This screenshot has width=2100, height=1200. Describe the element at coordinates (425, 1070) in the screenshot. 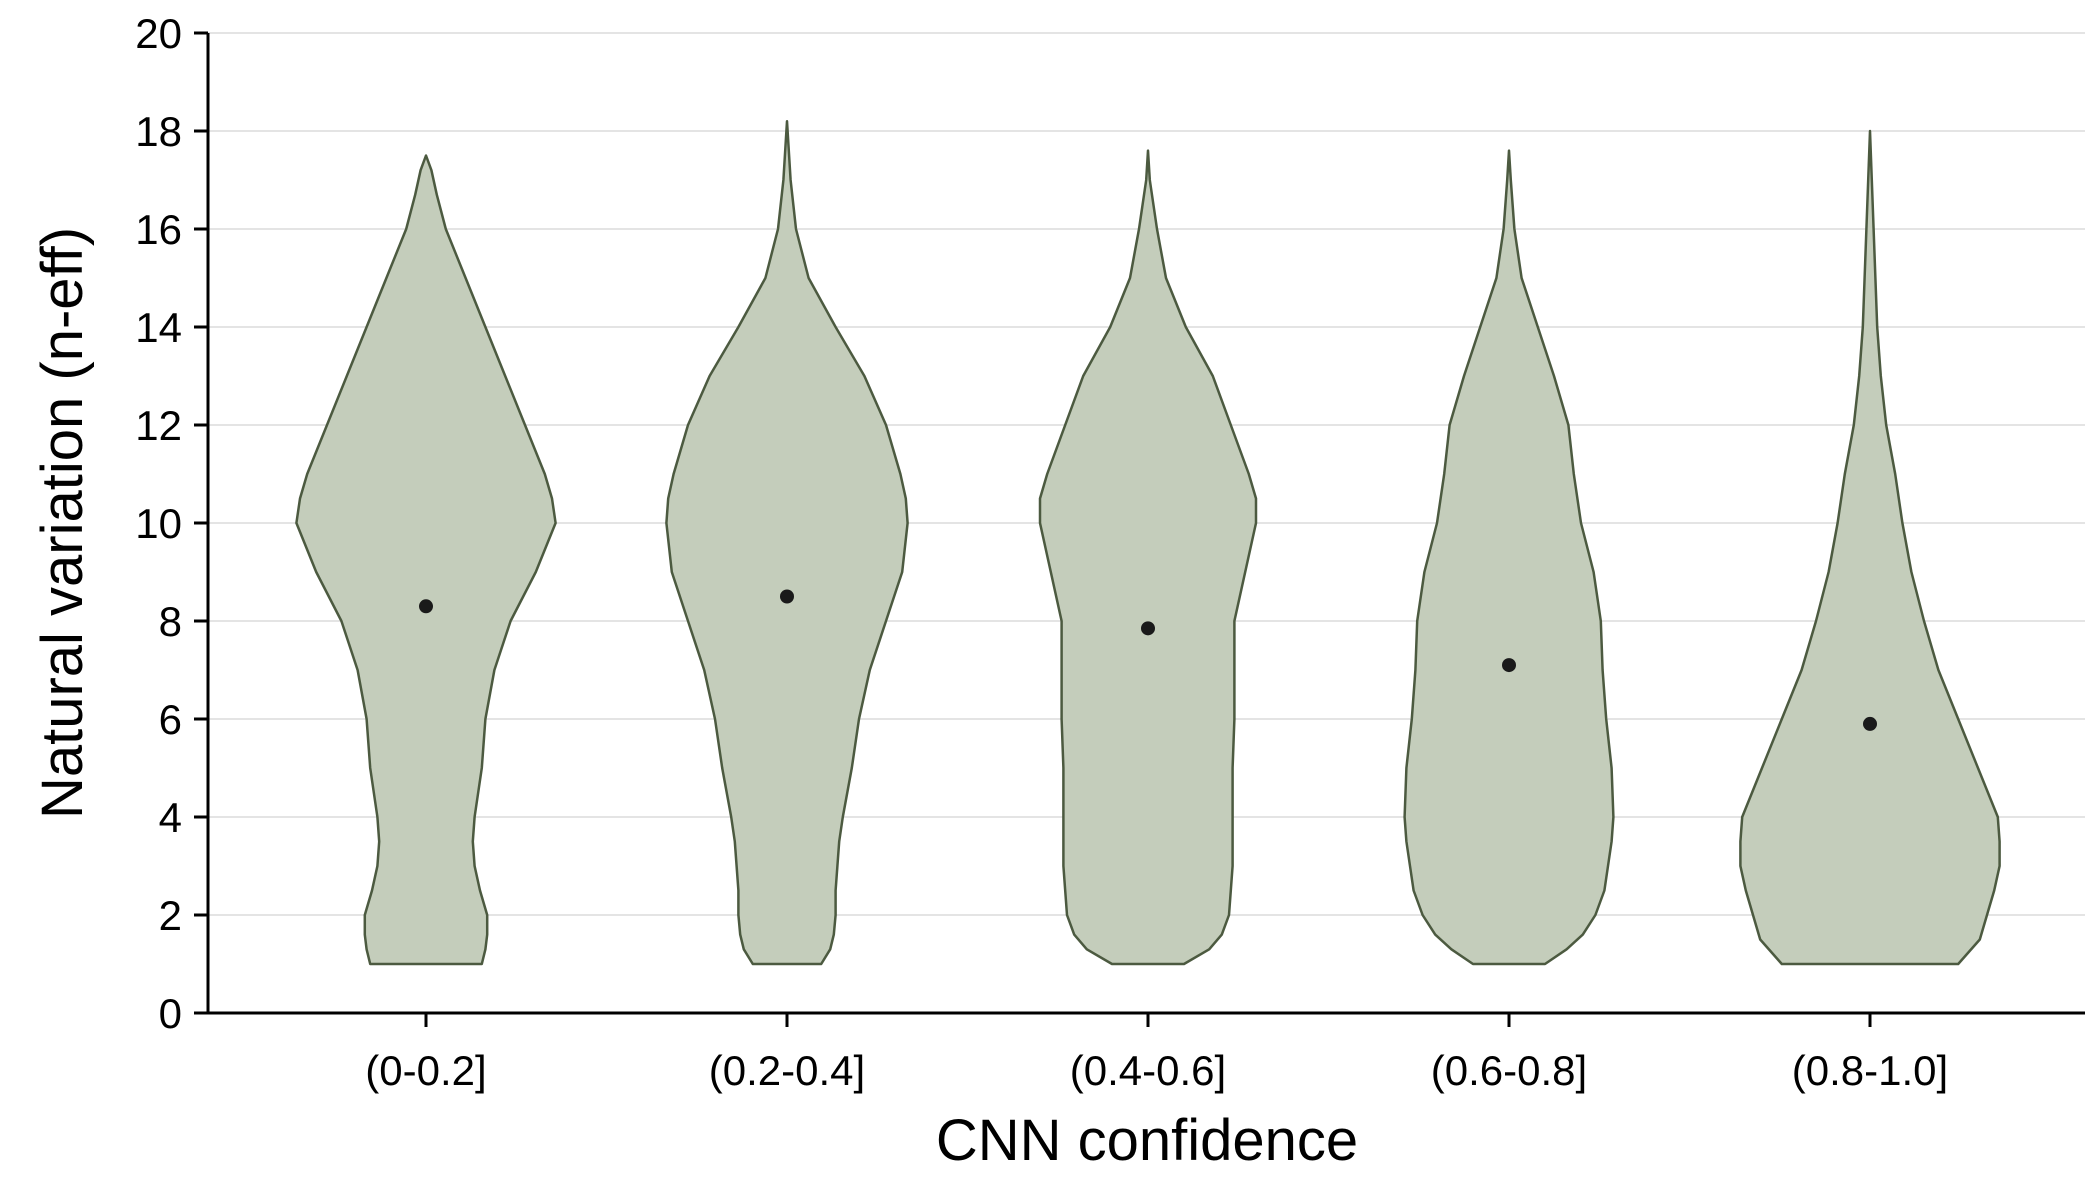

I see `x-tick-label: (0-0.2]` at that location.